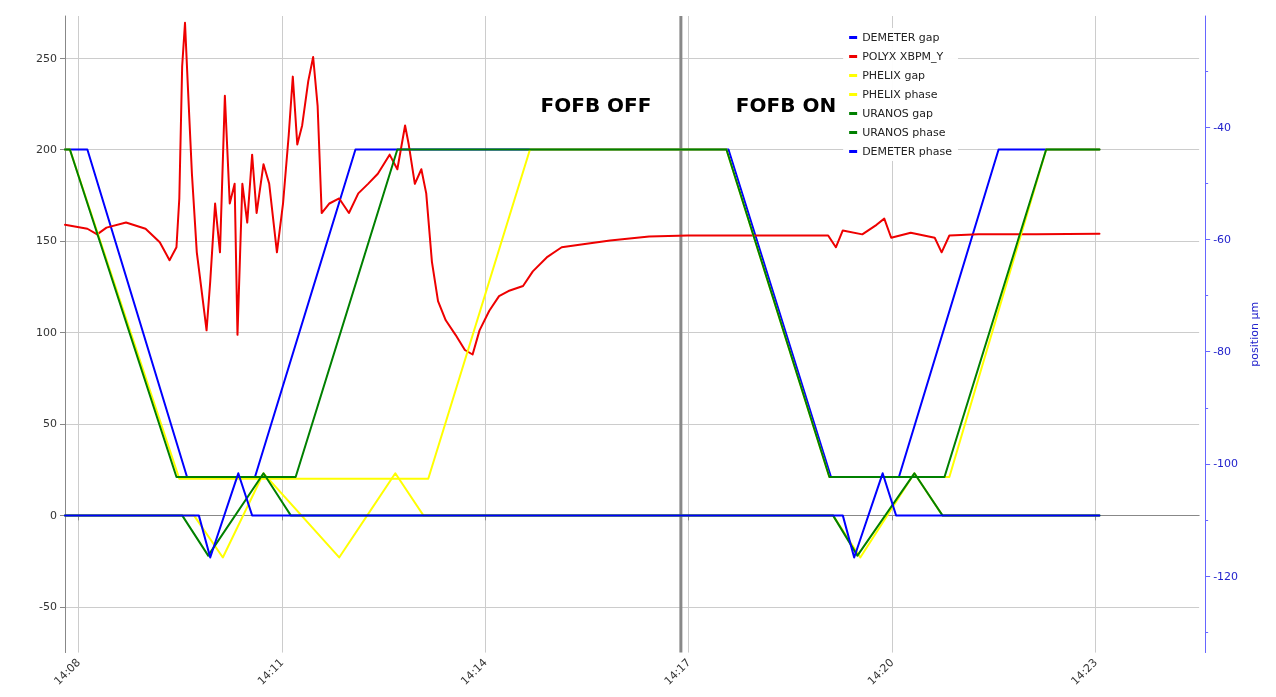 This screenshot has width=1276, height=697. What do you see at coordinates (1226, 576) in the screenshot?
I see `y2-tick-label: -120` at bounding box center [1226, 576].